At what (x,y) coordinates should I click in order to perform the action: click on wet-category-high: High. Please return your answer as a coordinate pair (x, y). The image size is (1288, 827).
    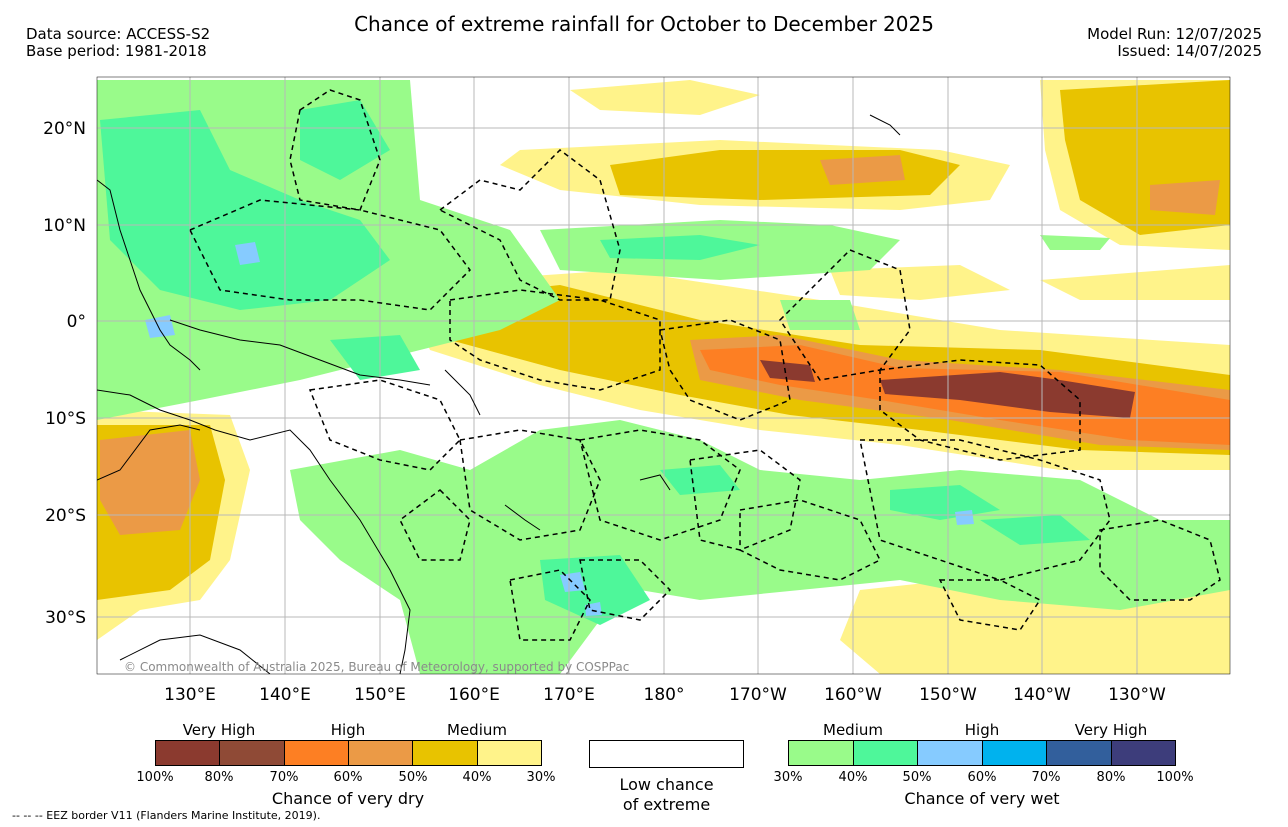
    Looking at the image, I should click on (982, 730).